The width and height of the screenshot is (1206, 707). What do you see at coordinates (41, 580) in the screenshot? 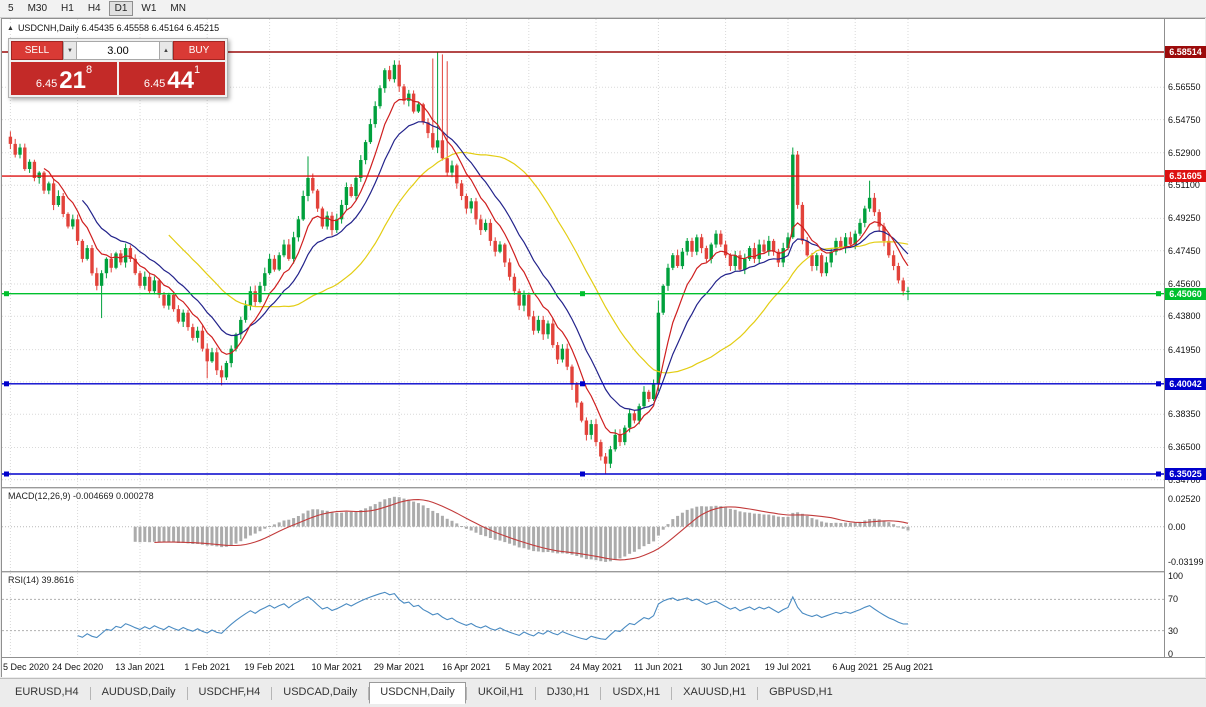
I see `rsi-label: RSI(14) 39.8616` at bounding box center [41, 580].